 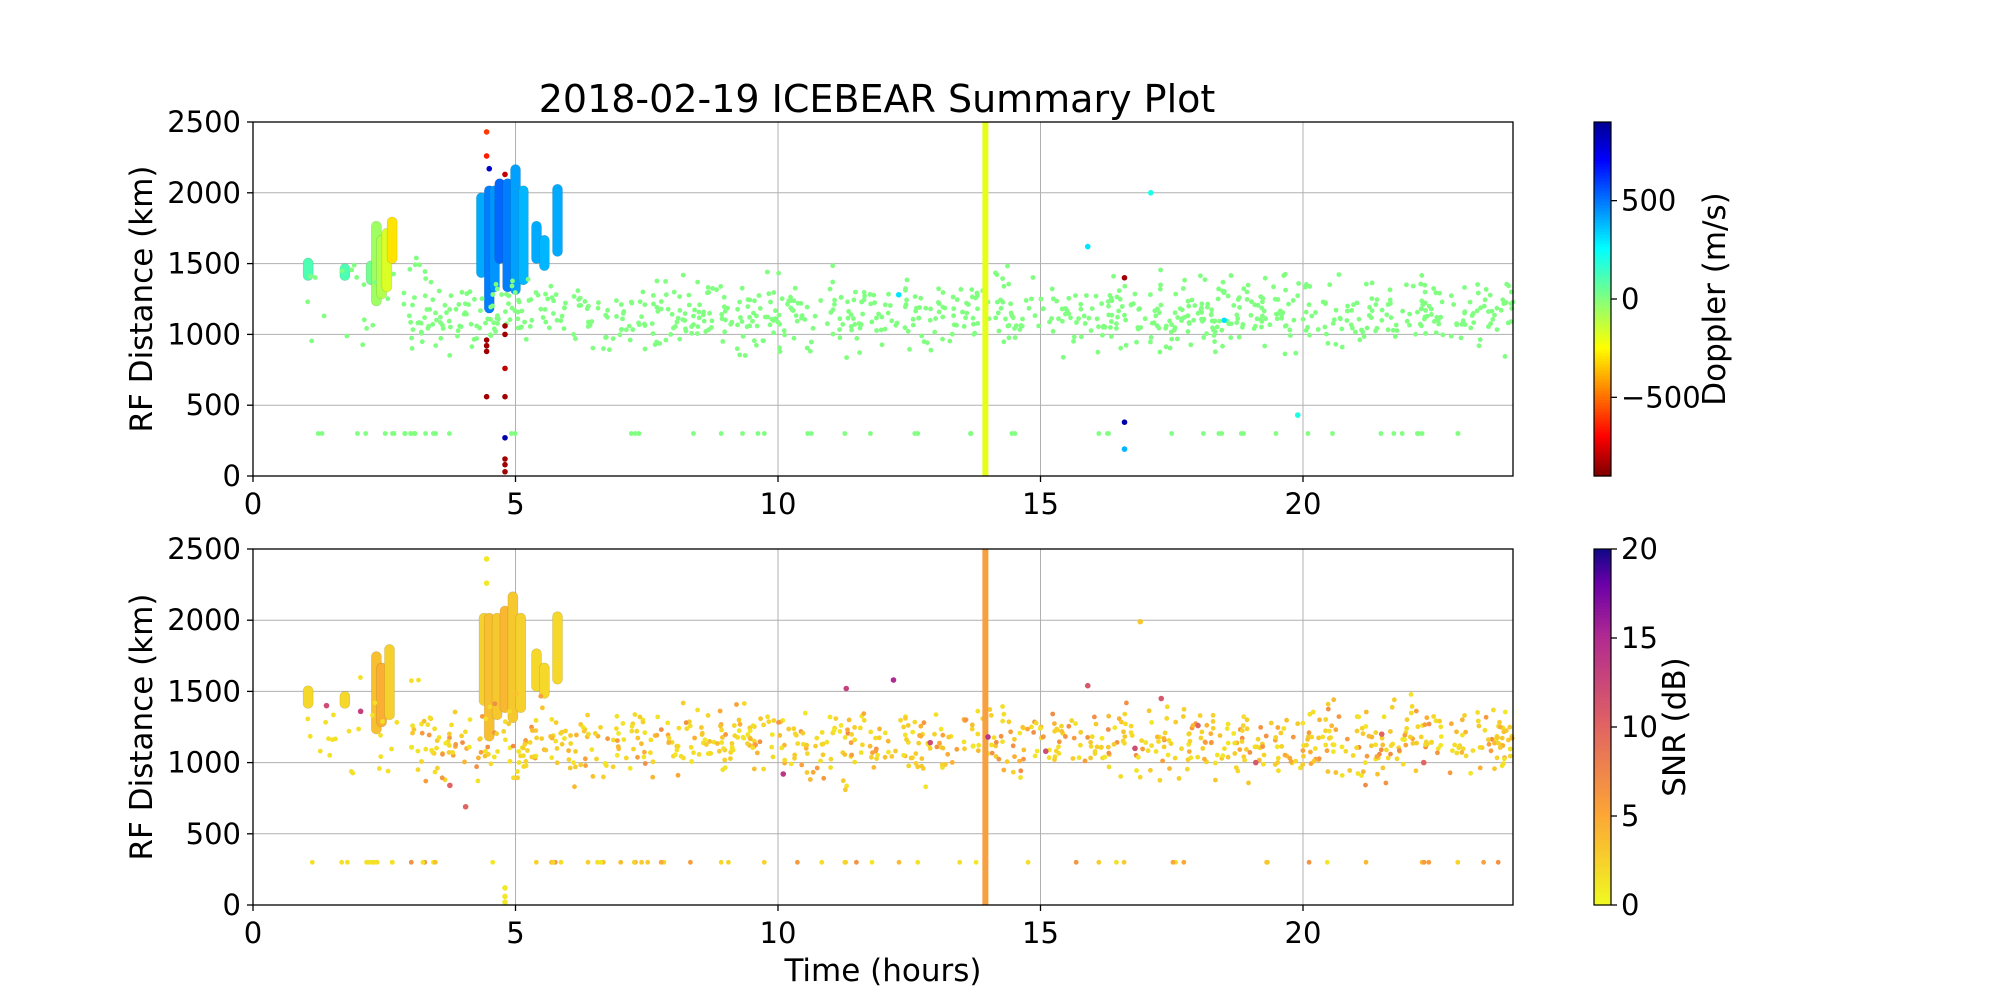 I want to click on snr-echo-clusters, so click(x=432, y=666).